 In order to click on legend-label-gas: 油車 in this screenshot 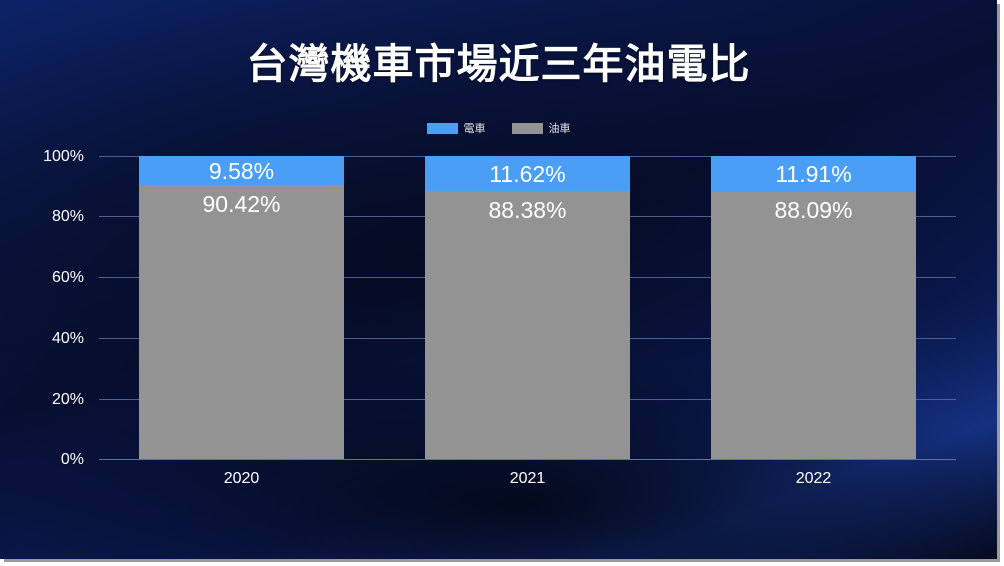, I will do `click(559, 129)`.